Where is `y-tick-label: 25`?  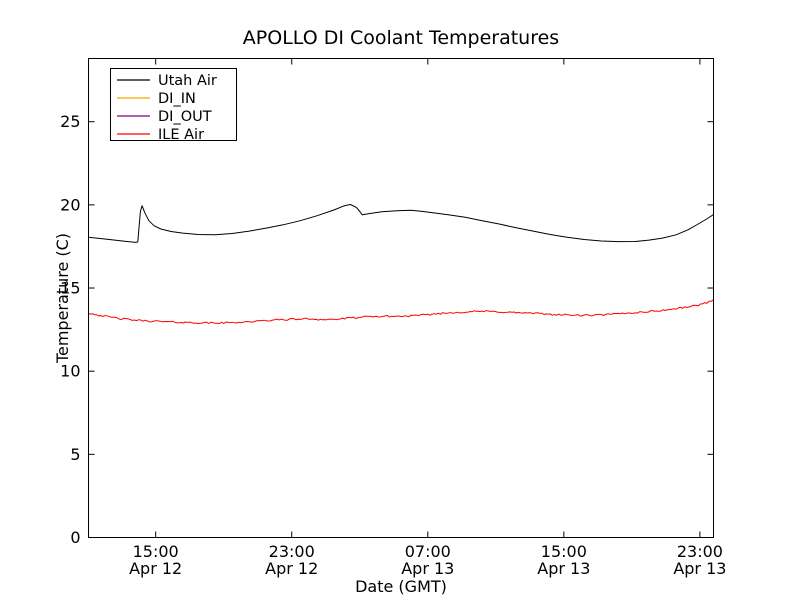
y-tick-label: 25 is located at coordinates (70, 121).